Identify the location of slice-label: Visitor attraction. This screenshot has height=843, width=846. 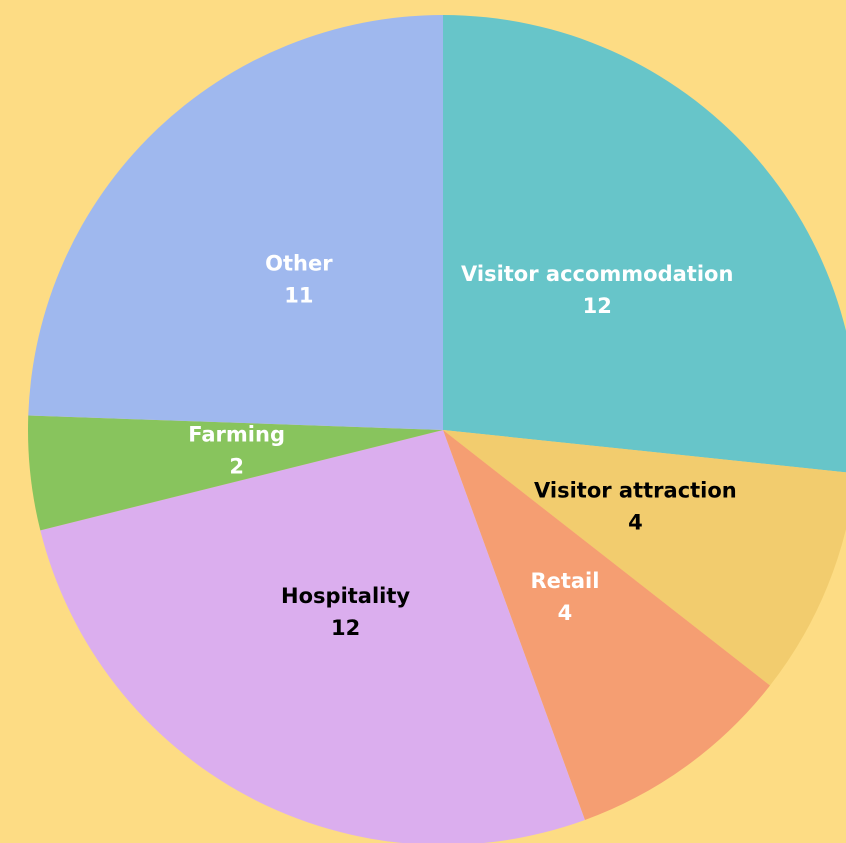
(635, 491).